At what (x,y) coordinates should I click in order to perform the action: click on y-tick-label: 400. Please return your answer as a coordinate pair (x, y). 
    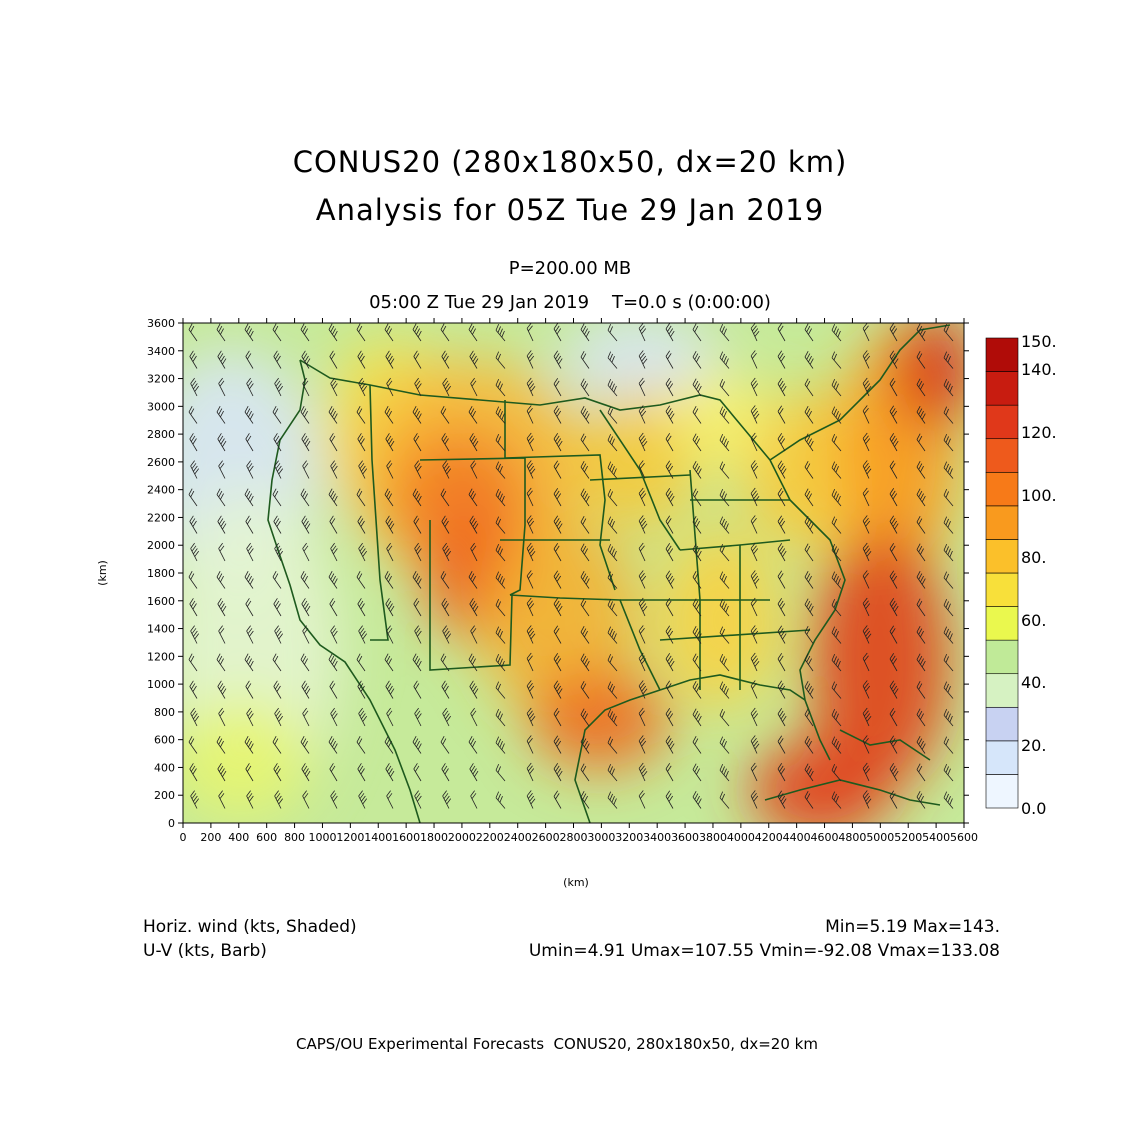
    Looking at the image, I should click on (164, 767).